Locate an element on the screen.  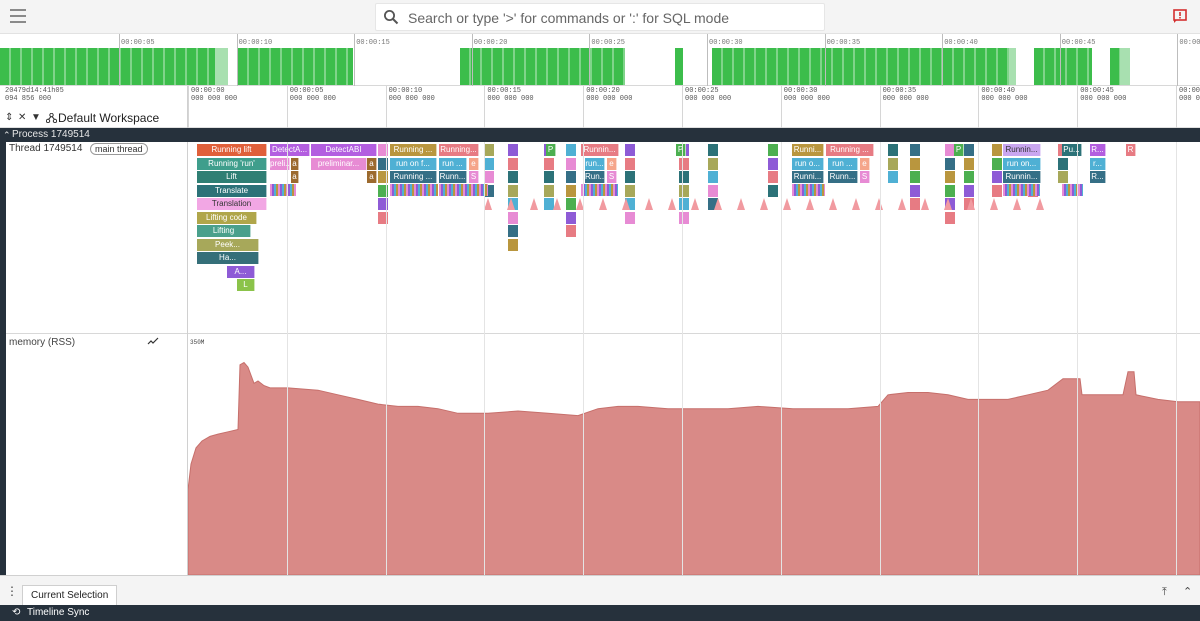
thread-slice: Running 'run' is located at coordinates (232, 163).